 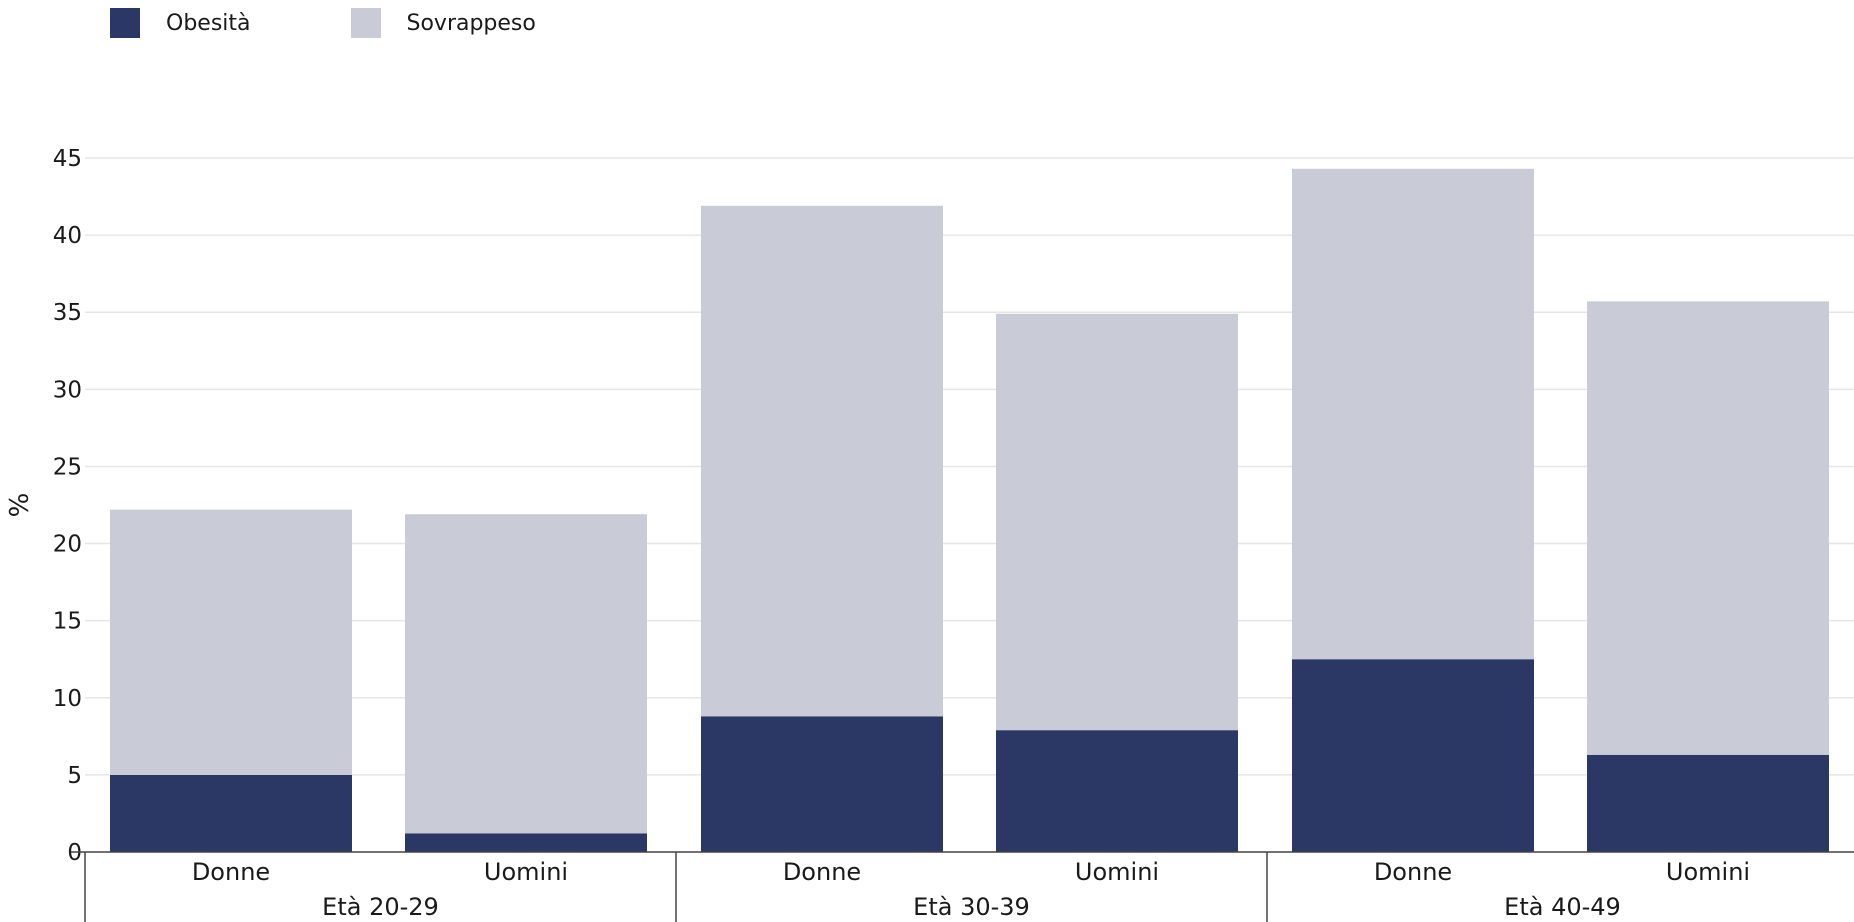 What do you see at coordinates (74, 776) in the screenshot?
I see `y-tick-label: 5` at bounding box center [74, 776].